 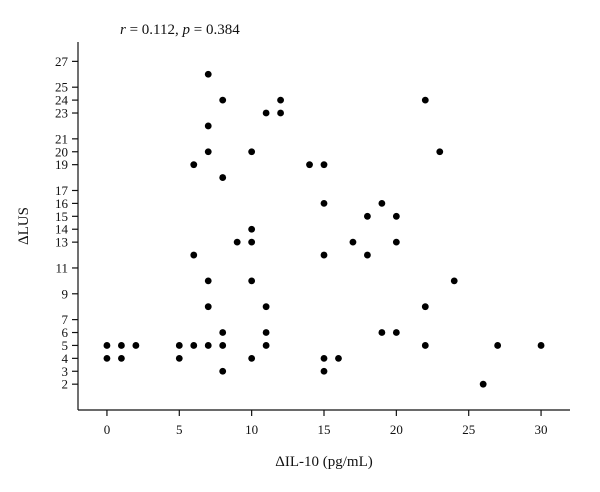 What do you see at coordinates (62, 61) in the screenshot?
I see `y-tick-label: 27` at bounding box center [62, 61].